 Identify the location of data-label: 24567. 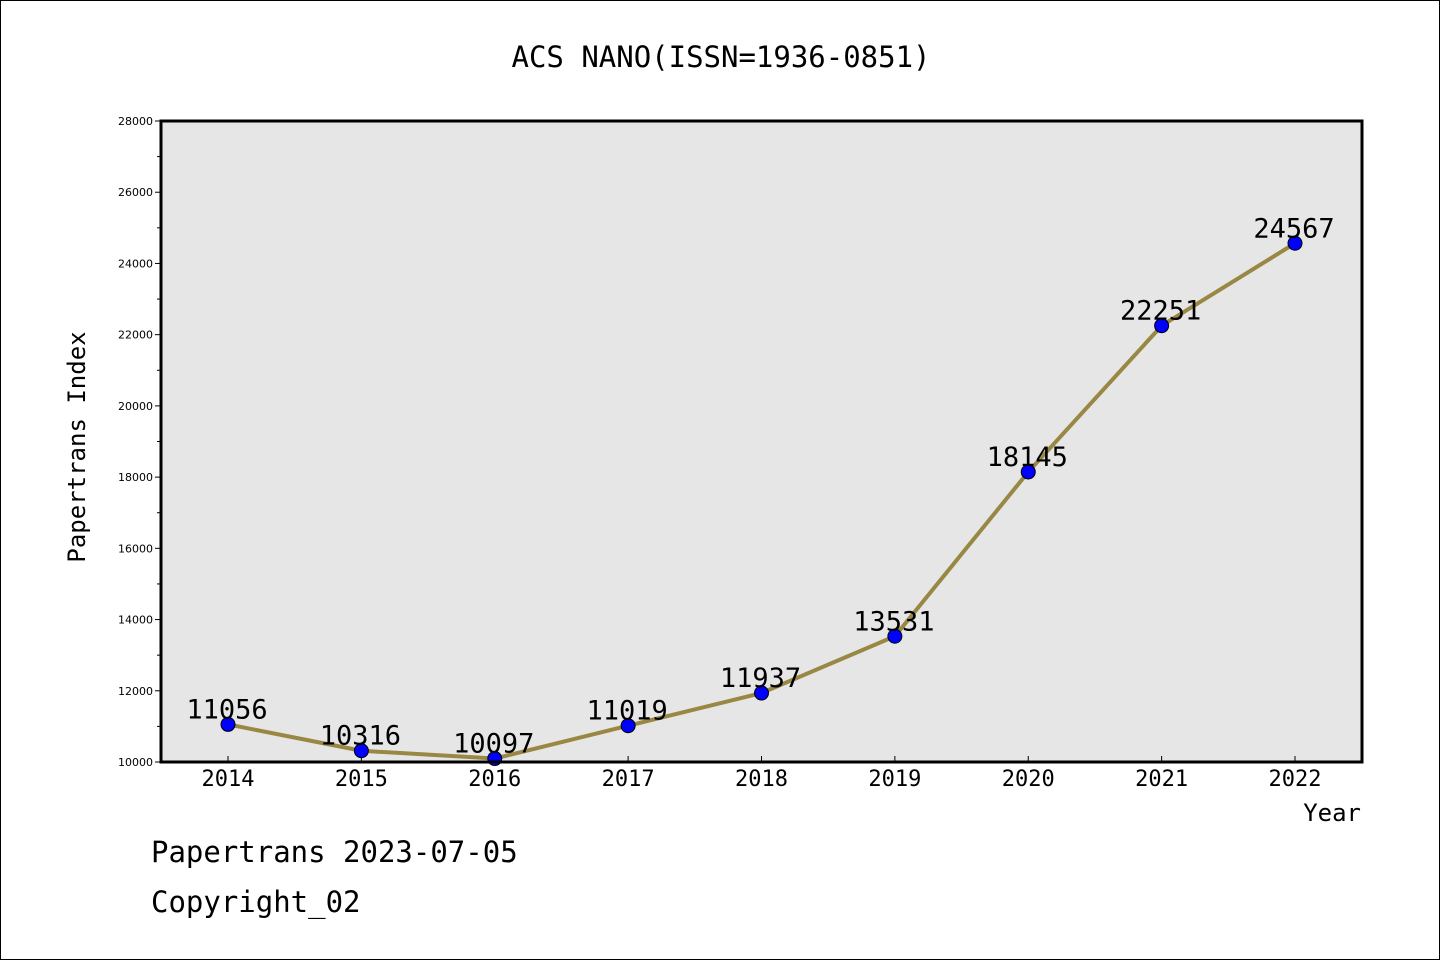
(1293, 228).